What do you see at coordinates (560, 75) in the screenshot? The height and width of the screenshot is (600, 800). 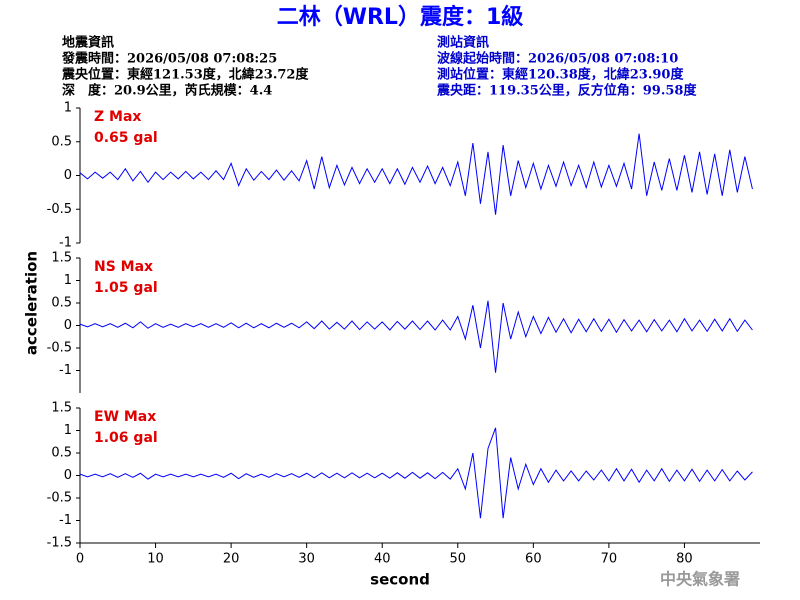 I see `info-right: 測站位置：東經120.38度，北緯23.90度` at bounding box center [560, 75].